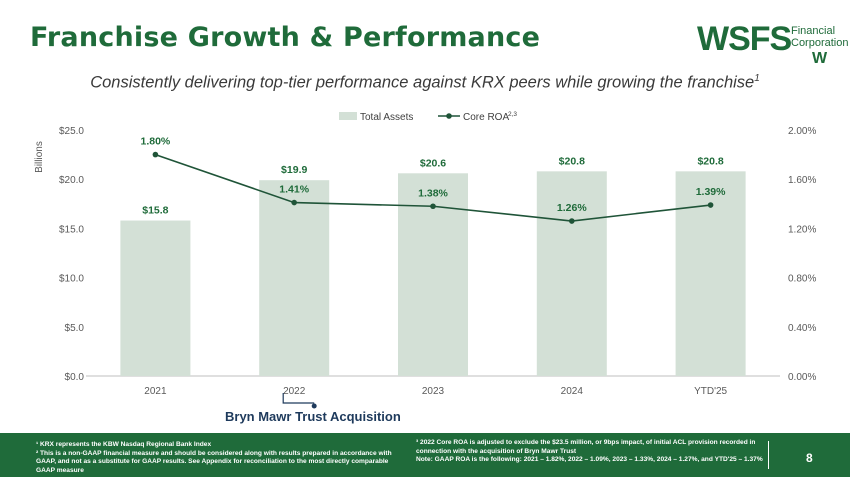 This screenshot has height=477, width=850. What do you see at coordinates (710, 273) in the screenshot?
I see `bar-total-assets-YTD'25` at bounding box center [710, 273].